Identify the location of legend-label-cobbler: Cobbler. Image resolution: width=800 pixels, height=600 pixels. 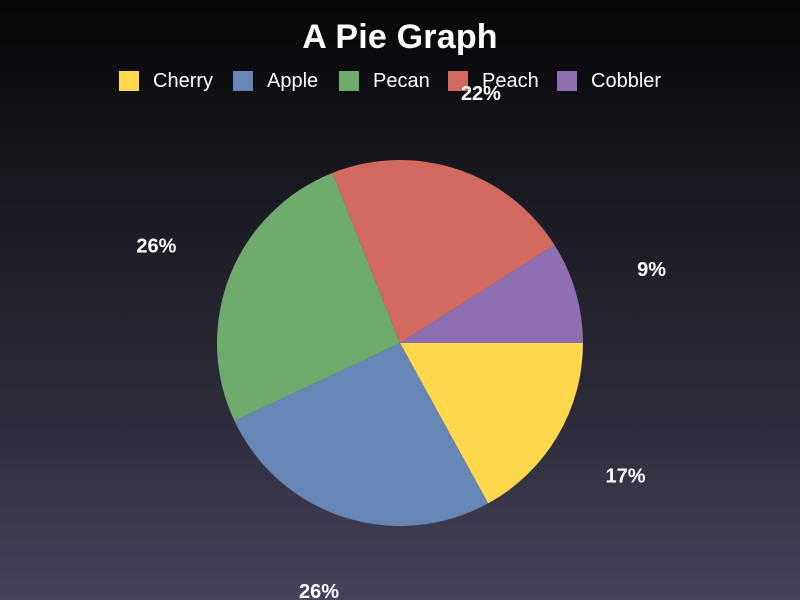
(626, 80).